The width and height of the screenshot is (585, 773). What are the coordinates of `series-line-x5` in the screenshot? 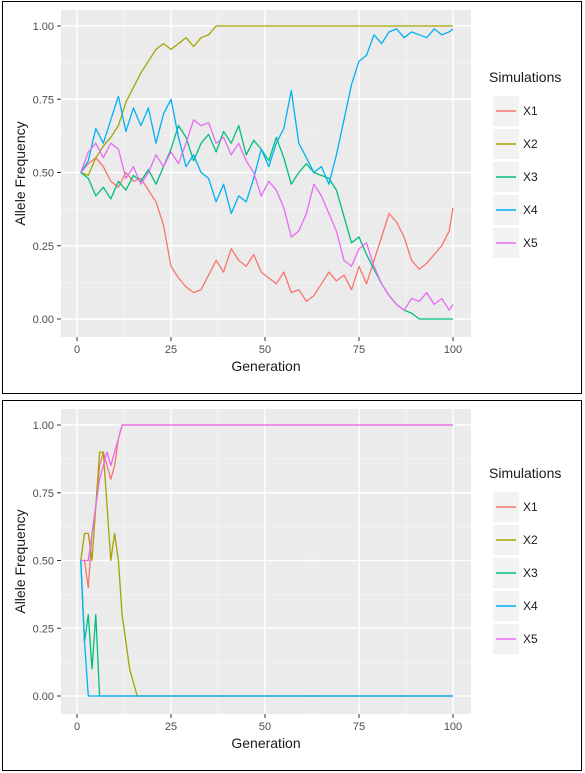 It's located at (266, 493).